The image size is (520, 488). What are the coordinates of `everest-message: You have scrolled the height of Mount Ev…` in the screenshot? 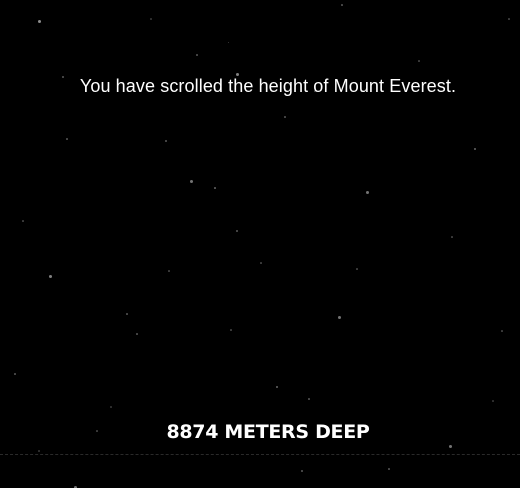 It's located at (268, 86).